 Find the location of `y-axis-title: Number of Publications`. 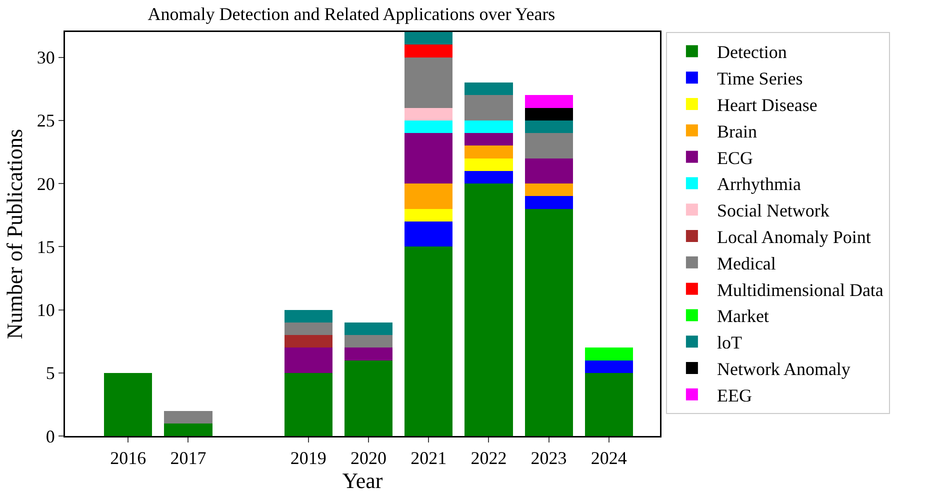

y-axis-title: Number of Publications is located at coordinates (14, 234).